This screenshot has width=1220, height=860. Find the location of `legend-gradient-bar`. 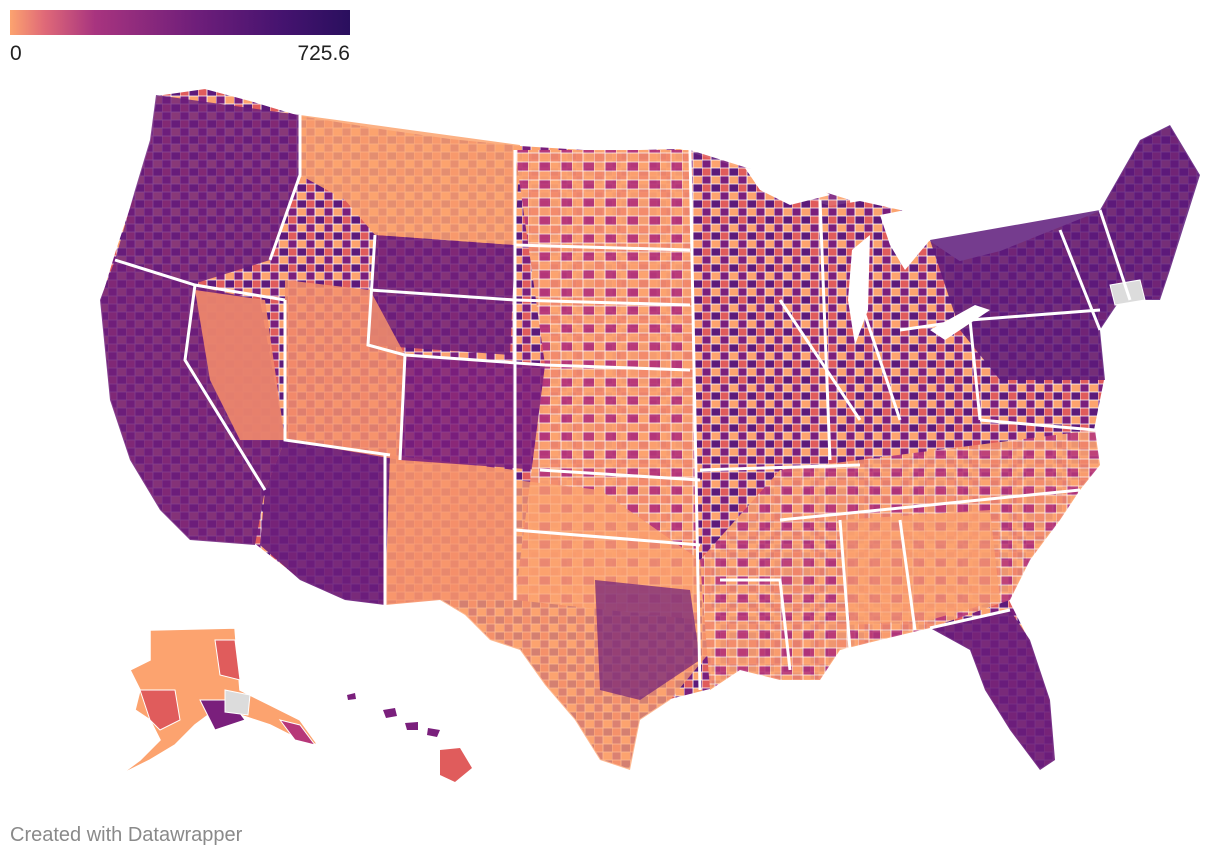

legend-gradient-bar is located at coordinates (180, 22).